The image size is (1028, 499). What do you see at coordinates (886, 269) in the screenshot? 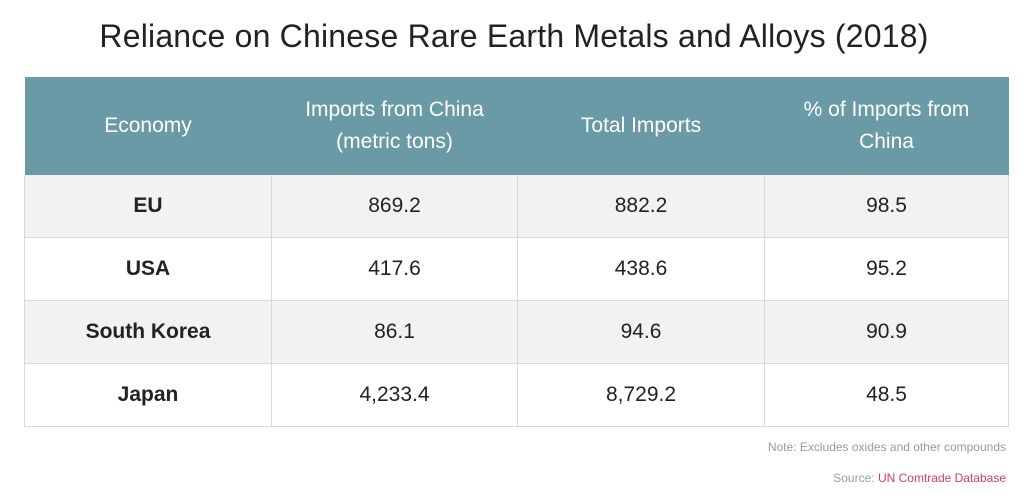
I see `cell-percent-from-china: 95.2` at bounding box center [886, 269].